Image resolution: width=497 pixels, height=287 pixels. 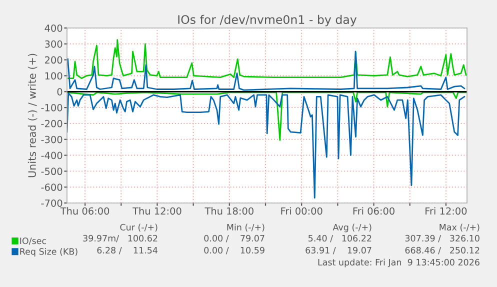 I want to click on y-tick-label: -600, so click(x=51, y=187).